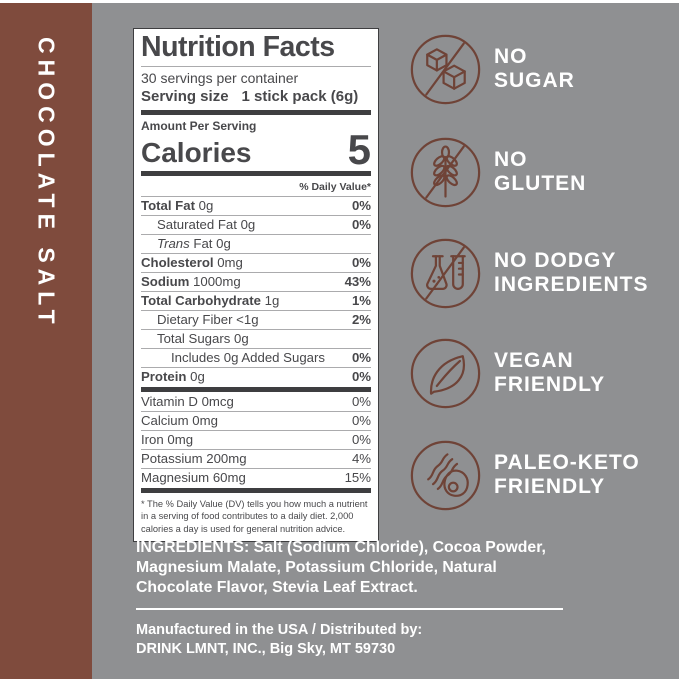 Image resolution: width=679 pixels, height=679 pixels. Describe the element at coordinates (256, 459) in the screenshot. I see `nutrient-row: Potassium 200mg 4%` at that location.